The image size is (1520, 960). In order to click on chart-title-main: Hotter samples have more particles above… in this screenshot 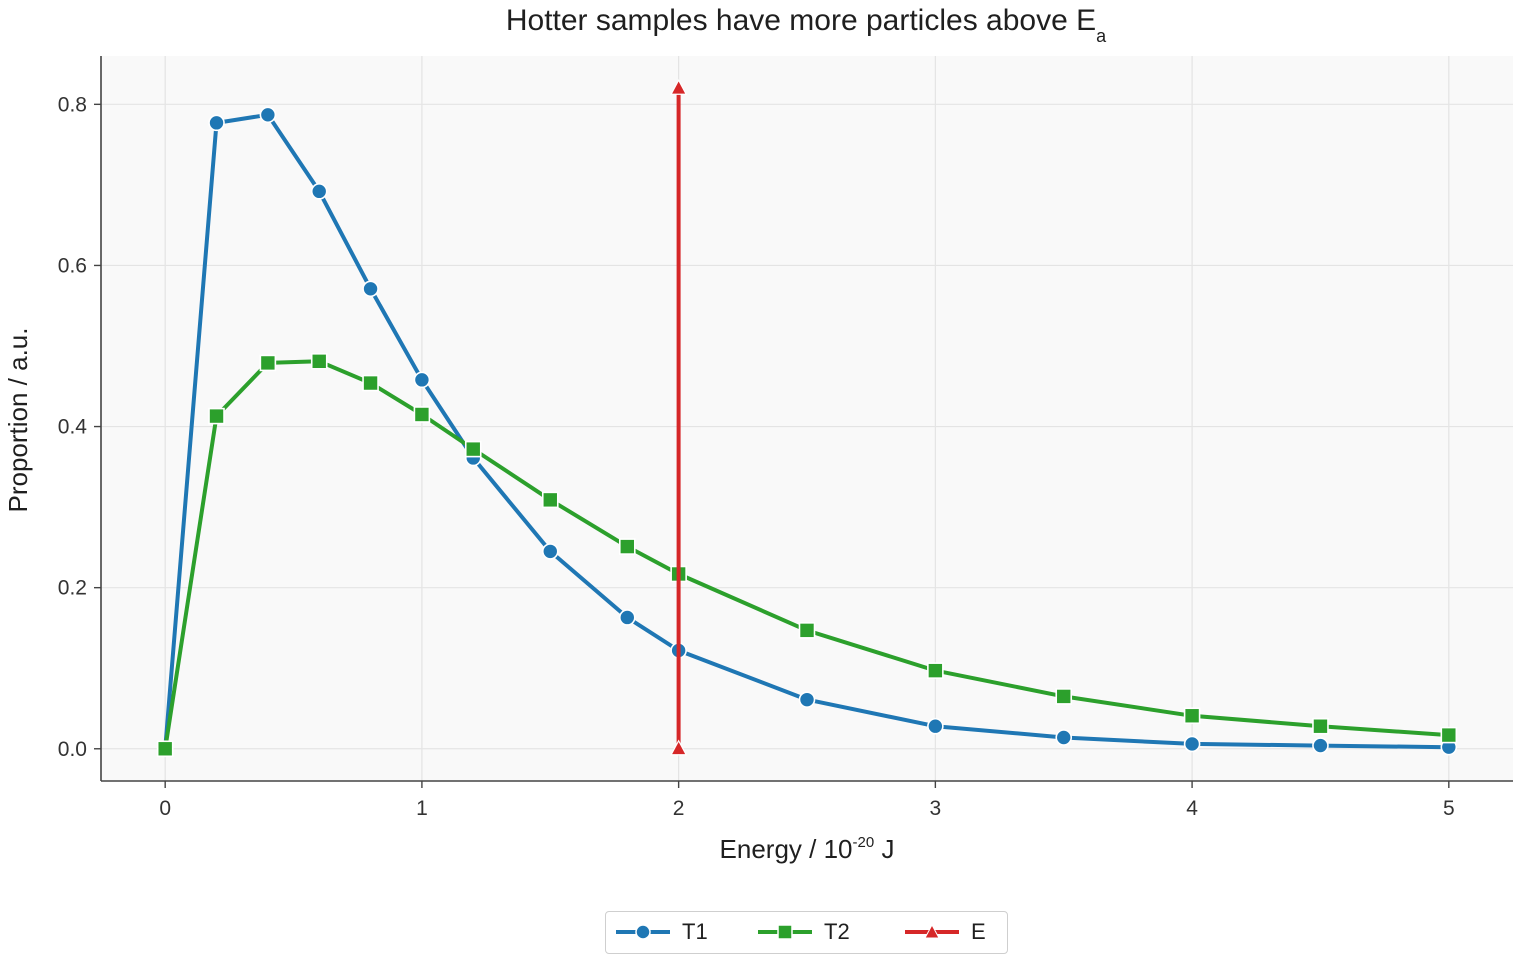, I will do `click(801, 20)`.